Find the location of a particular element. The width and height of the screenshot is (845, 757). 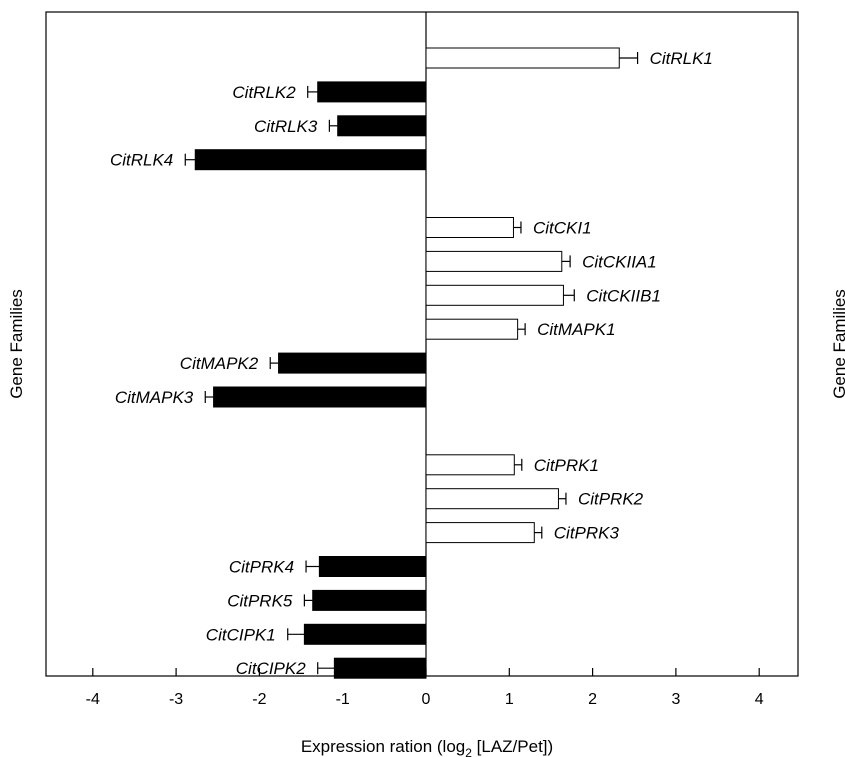

bar-citprk3 is located at coordinates (480, 533).